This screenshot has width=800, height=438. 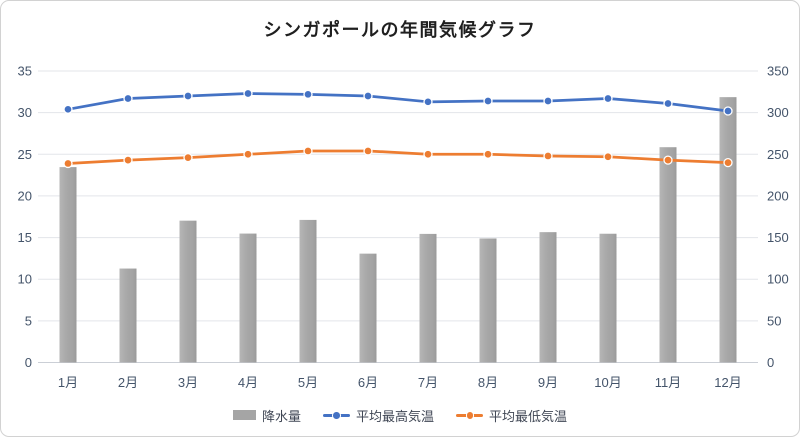 What do you see at coordinates (244, 415) in the screenshot?
I see `precipitation-swatch-icon` at bounding box center [244, 415].